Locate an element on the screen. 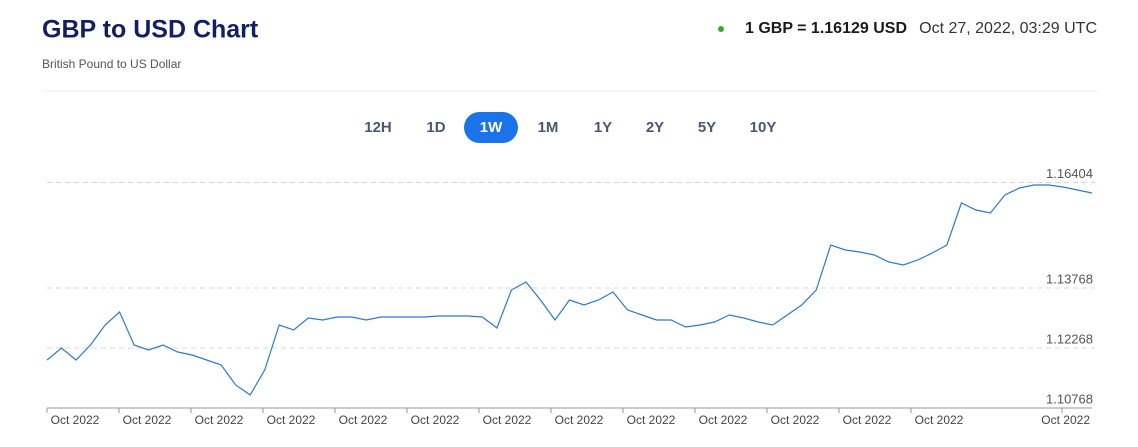 This screenshot has width=1138, height=447. range-button: 12H is located at coordinates (378, 127).